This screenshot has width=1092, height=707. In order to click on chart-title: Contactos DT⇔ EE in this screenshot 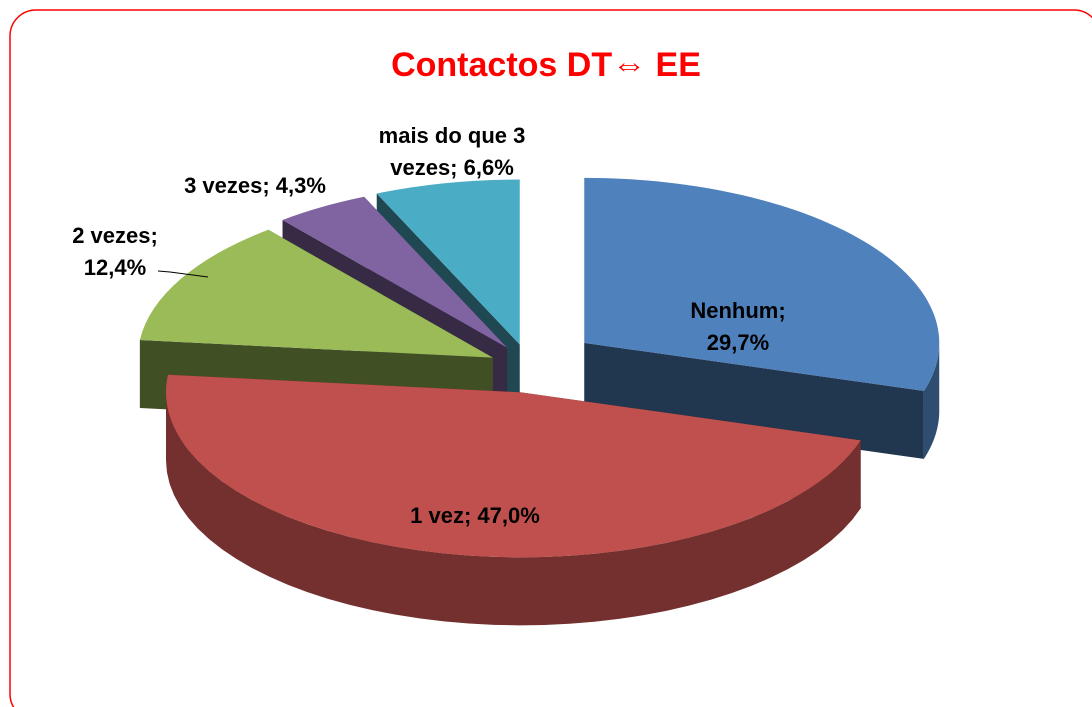, I will do `click(546, 65)`.